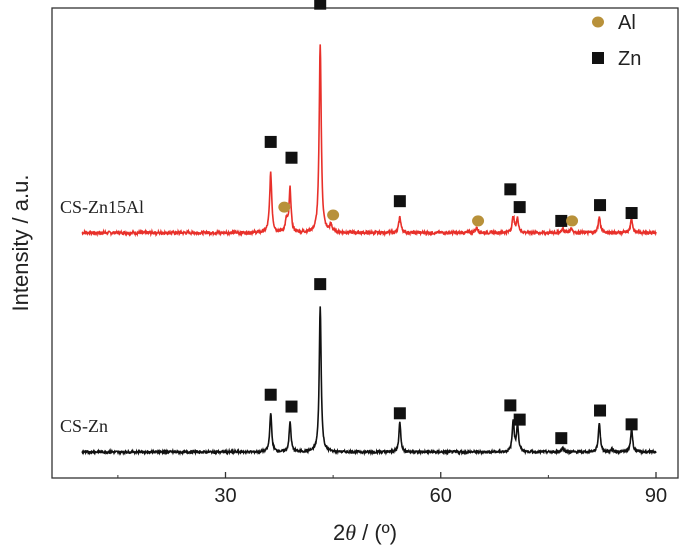 The height and width of the screenshot is (560, 700). Describe the element at coordinates (376, 532) in the screenshot. I see `x-axis-label-unit: / (º)` at that location.